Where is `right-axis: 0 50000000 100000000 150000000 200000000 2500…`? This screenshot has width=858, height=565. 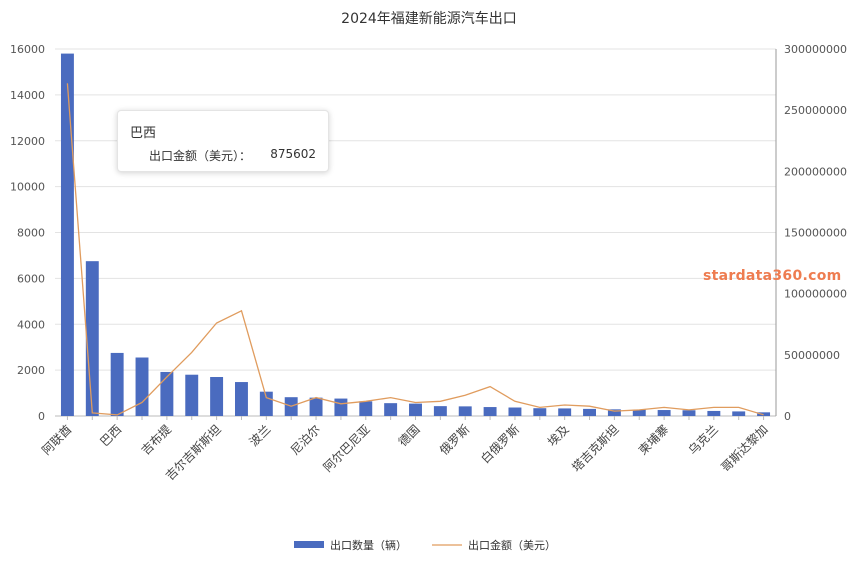
right-axis: 0 50000000 100000000 150000000 200000000 2500… is located at coordinates (811, 233).